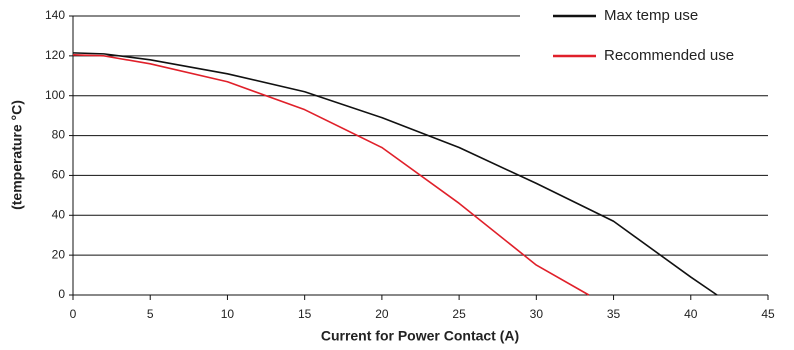 This screenshot has height=350, width=794. I want to click on y-axis-label: (temperature °C), so click(17, 155).